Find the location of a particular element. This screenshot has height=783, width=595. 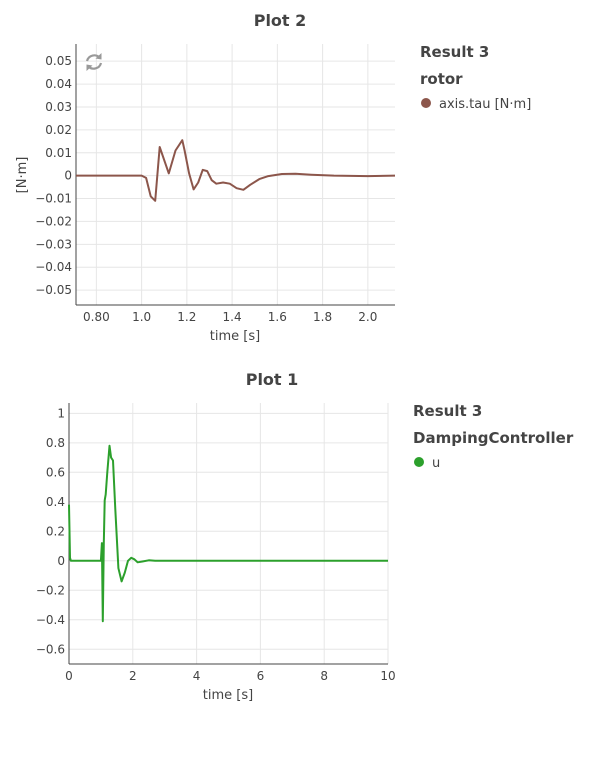

plot-2-x-ticks: 0.80 1.0 1.2 1.4 1.6 1.8 2.0 is located at coordinates (230, 317).